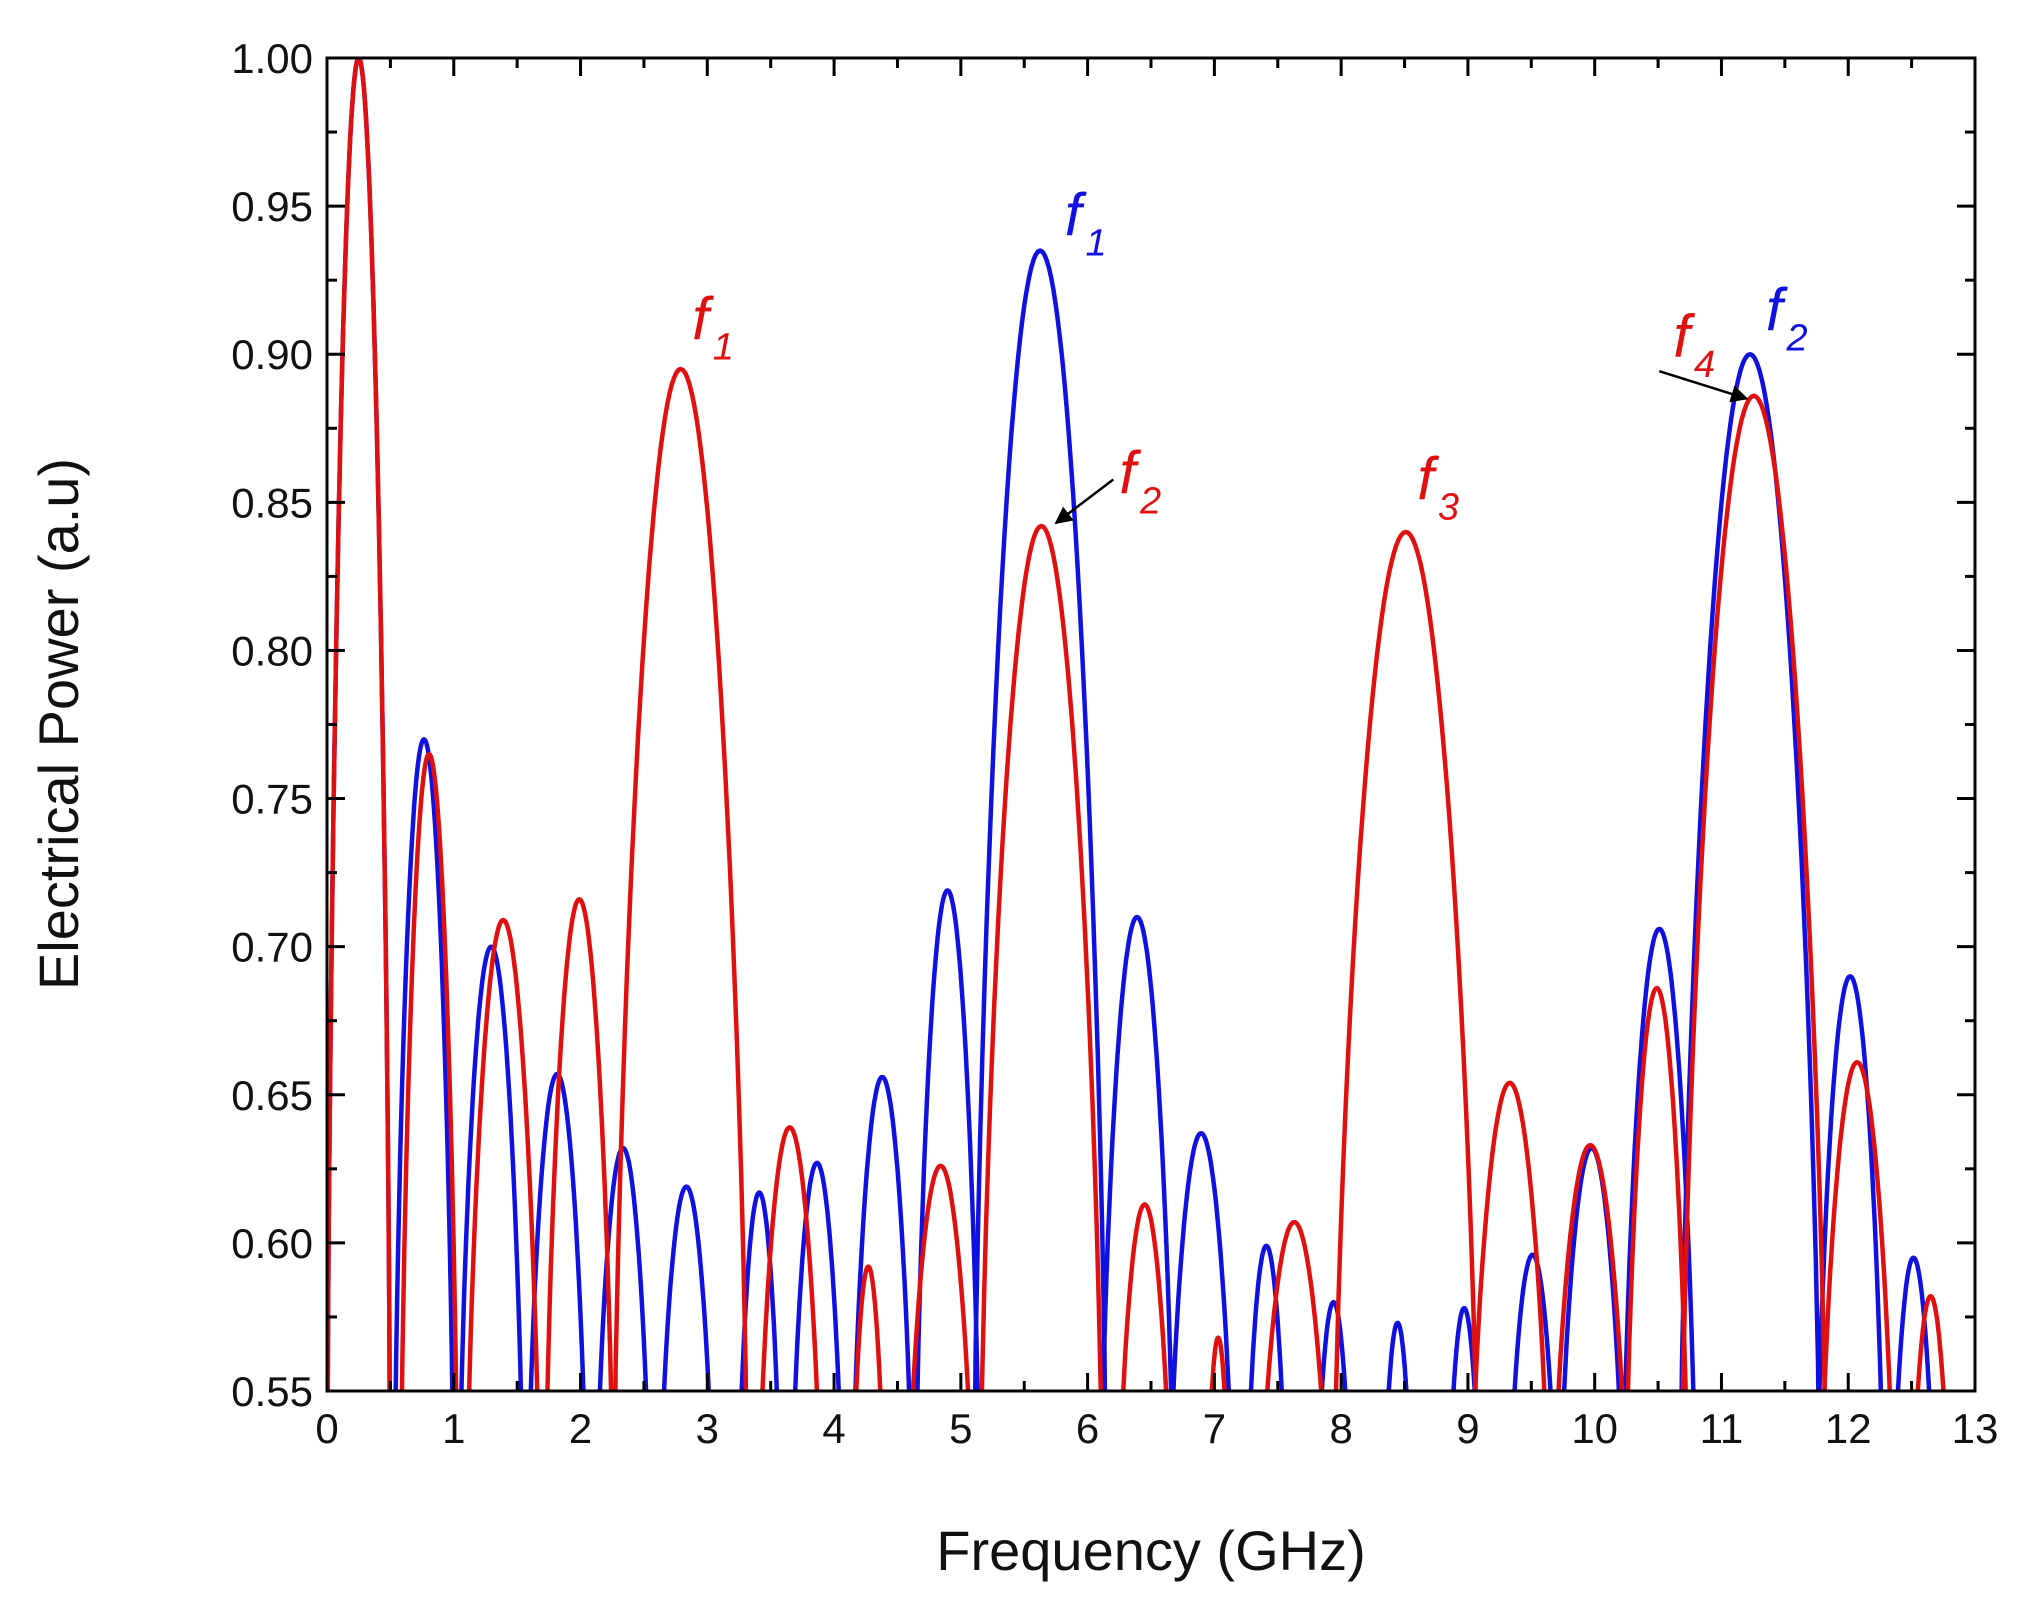  I want to click on annotations: f 1f 1f 2 f 3f 4f 2, so click(1250, 355).